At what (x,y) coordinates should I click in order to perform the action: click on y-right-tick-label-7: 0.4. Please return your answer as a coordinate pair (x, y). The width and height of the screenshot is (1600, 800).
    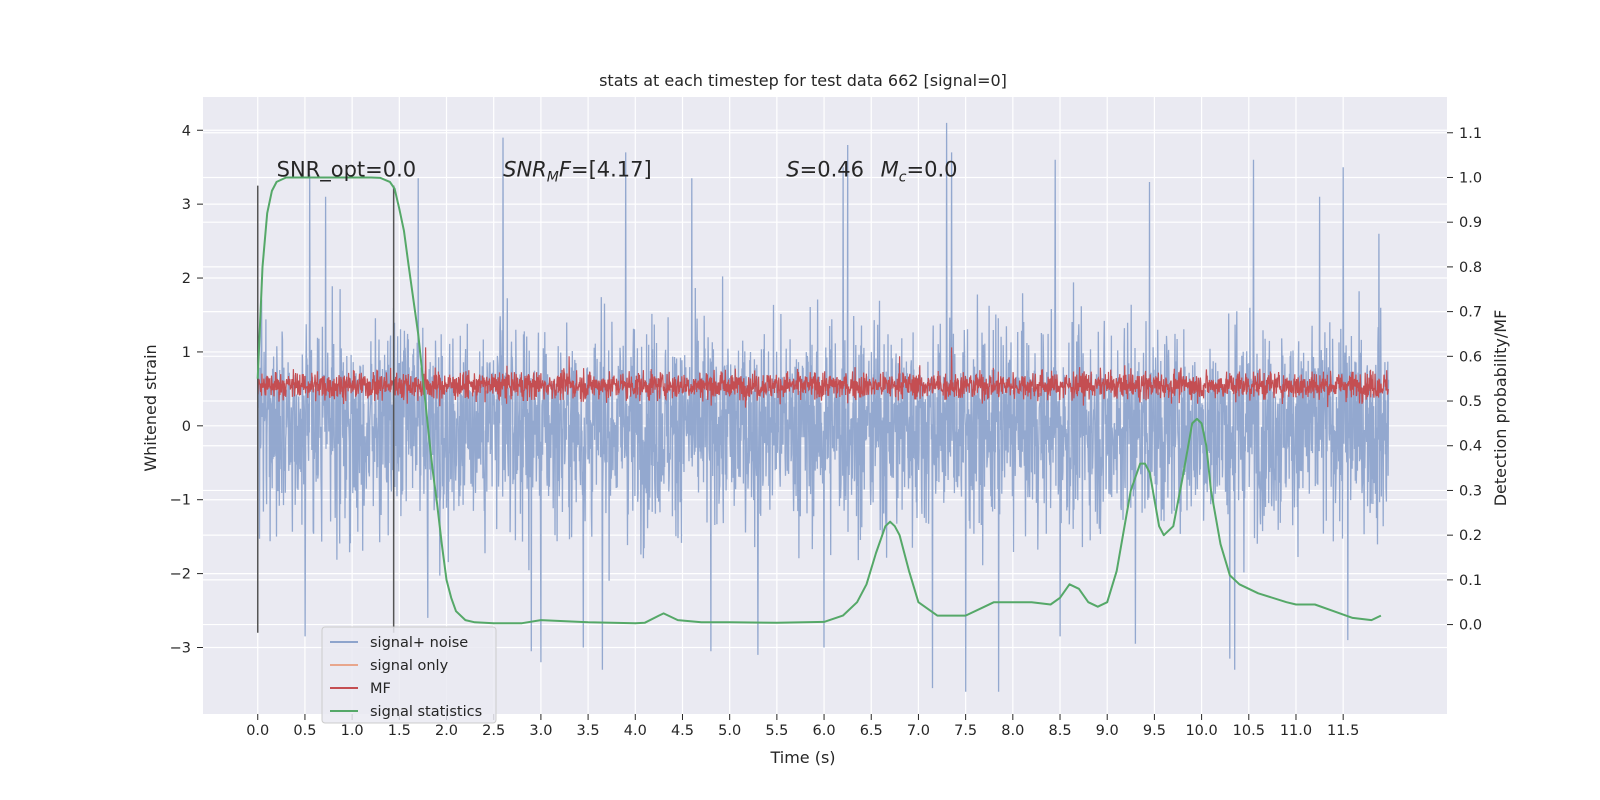
    Looking at the image, I should click on (1470, 447).